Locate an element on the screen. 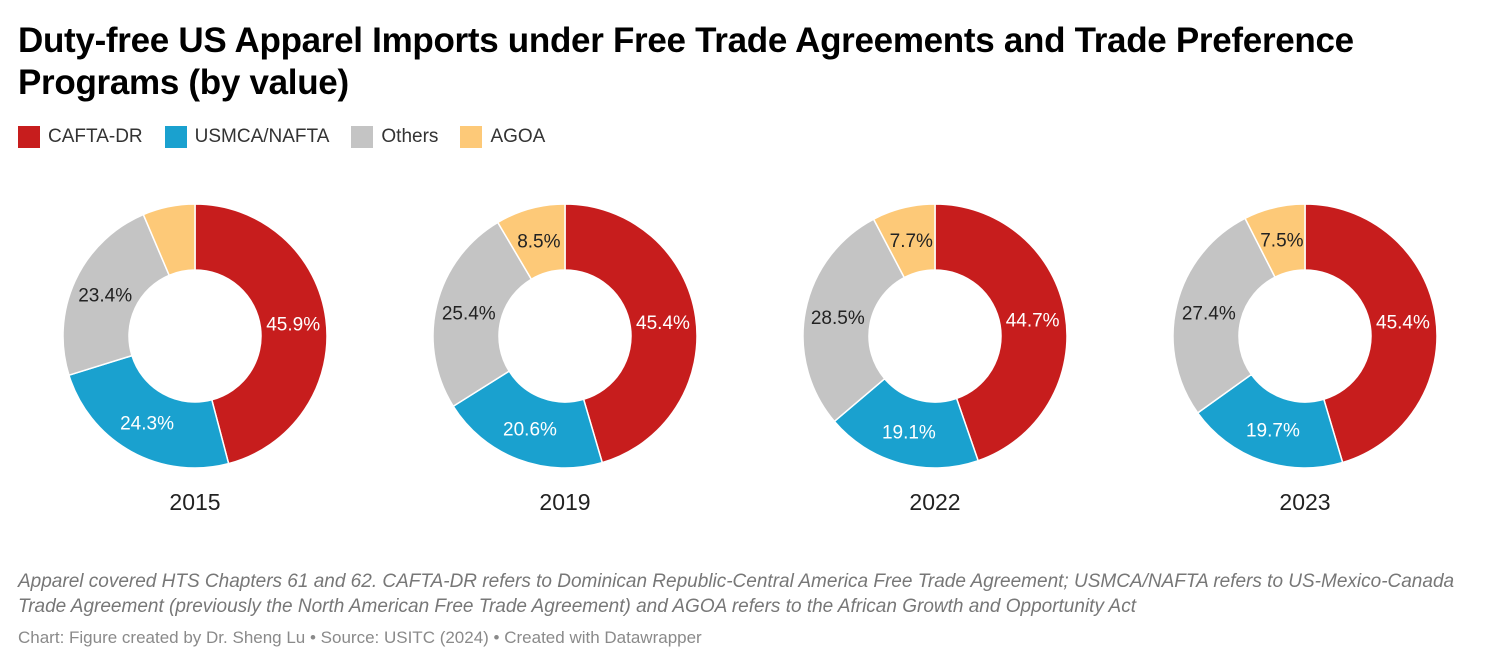 Image resolution: width=1499 pixels, height=669 pixels. slice-label: 23.4% is located at coordinates (105, 295).